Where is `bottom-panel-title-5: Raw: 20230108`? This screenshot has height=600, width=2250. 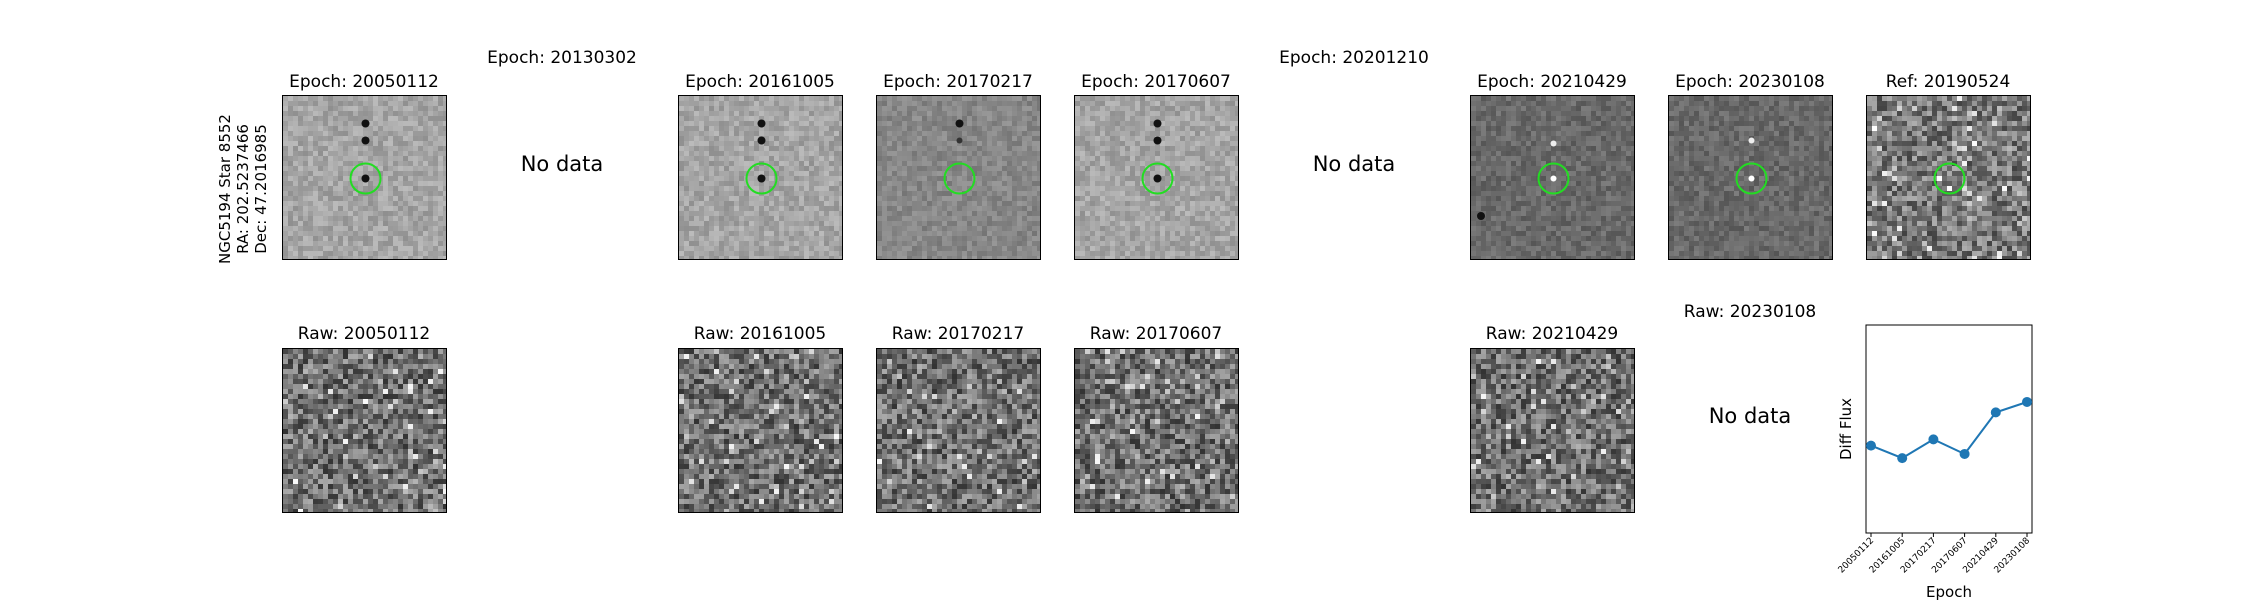 bottom-panel-title-5: Raw: 20230108 is located at coordinates (1750, 312).